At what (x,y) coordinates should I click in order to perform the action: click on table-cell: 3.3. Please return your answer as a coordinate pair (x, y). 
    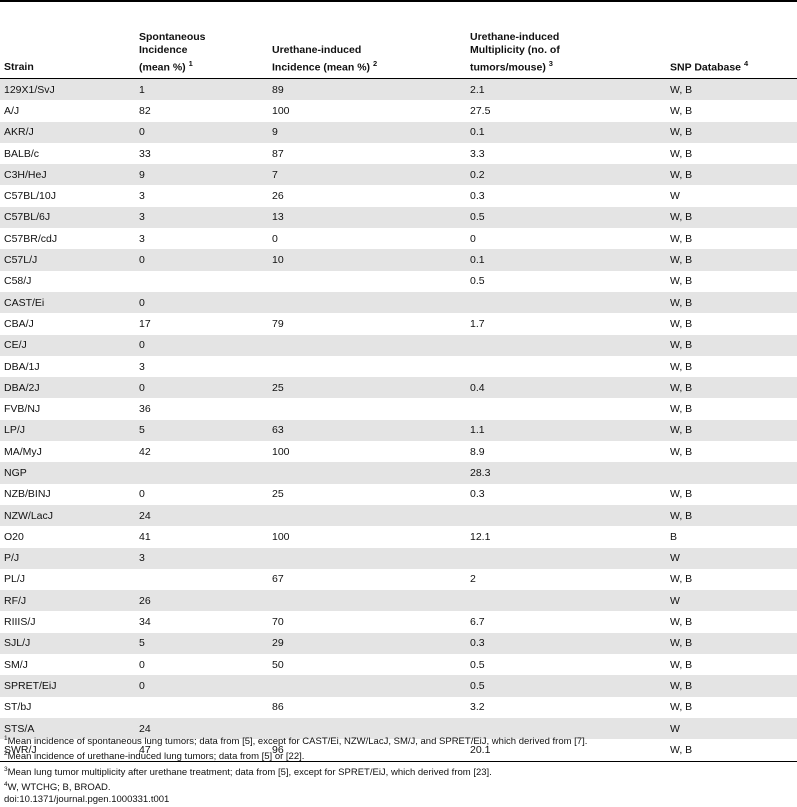
    Looking at the image, I should click on (477, 153).